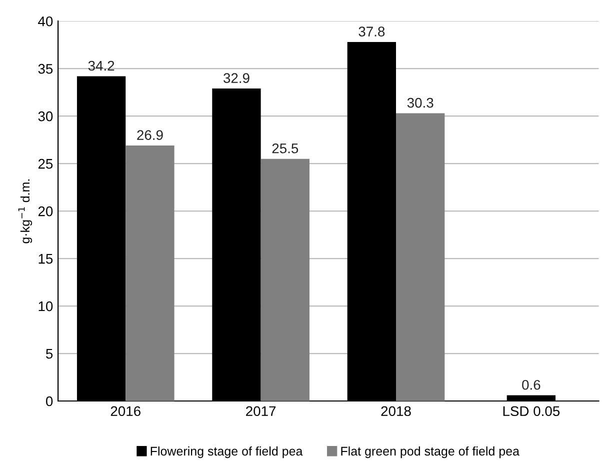 Image resolution: width=611 pixels, height=469 pixels. What do you see at coordinates (45, 259) in the screenshot?
I see `y-tick-label: 15` at bounding box center [45, 259].